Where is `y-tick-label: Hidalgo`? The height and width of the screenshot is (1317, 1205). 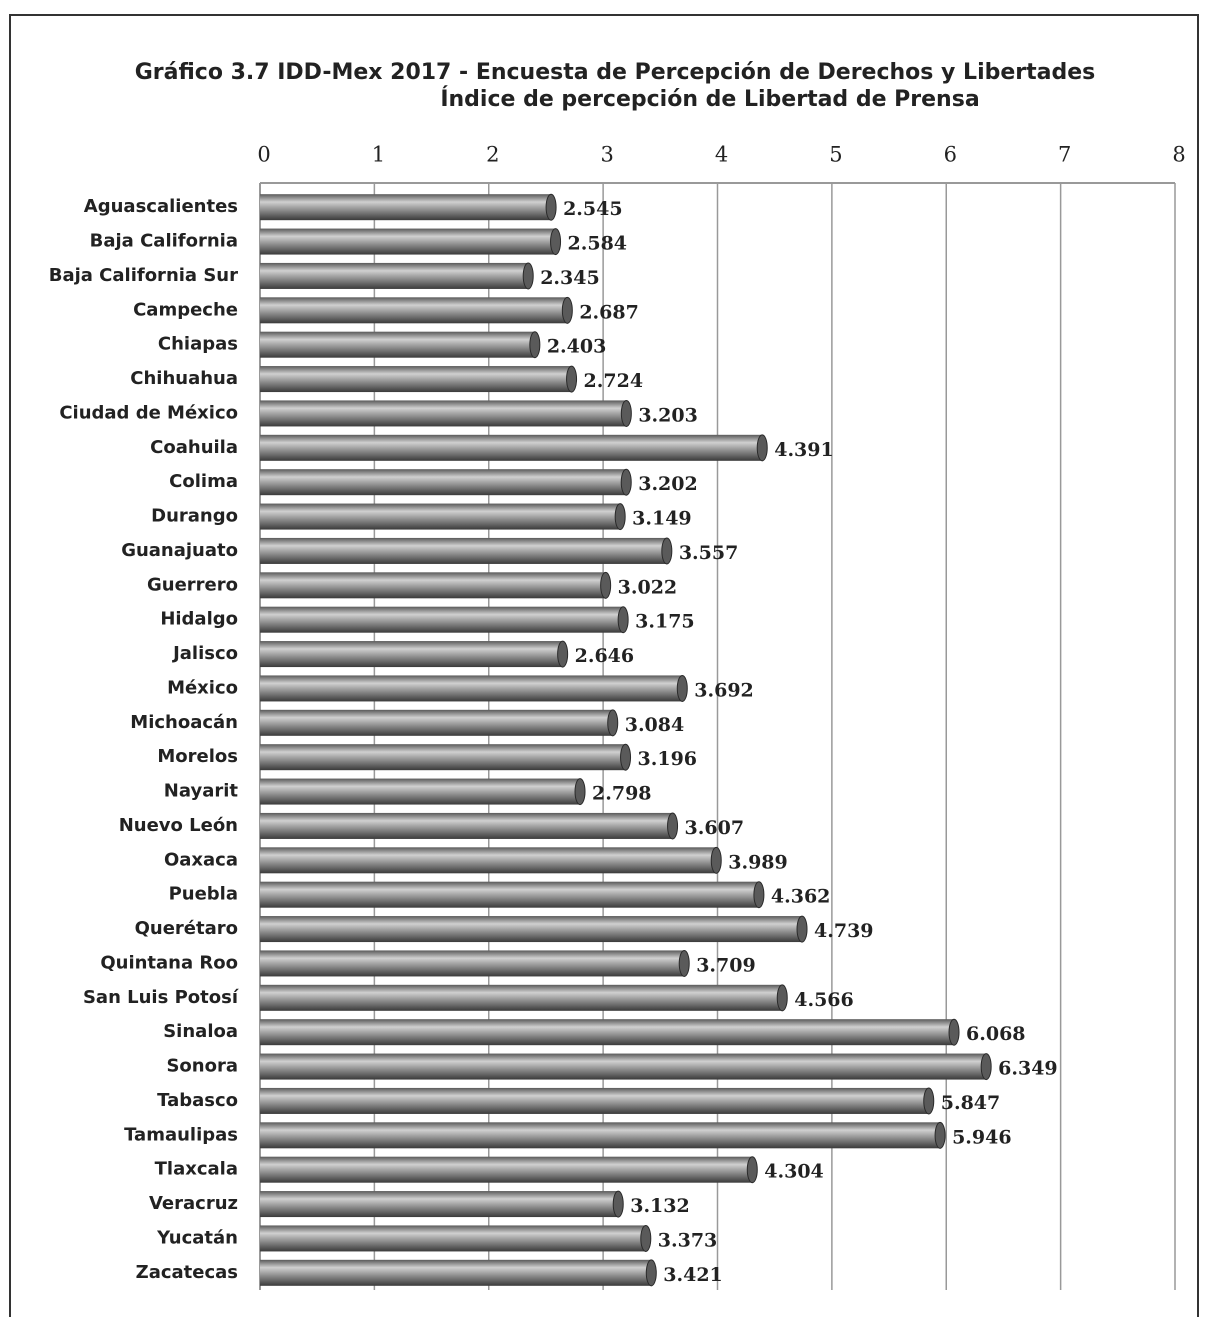 y-tick-label: Hidalgo is located at coordinates (199, 619).